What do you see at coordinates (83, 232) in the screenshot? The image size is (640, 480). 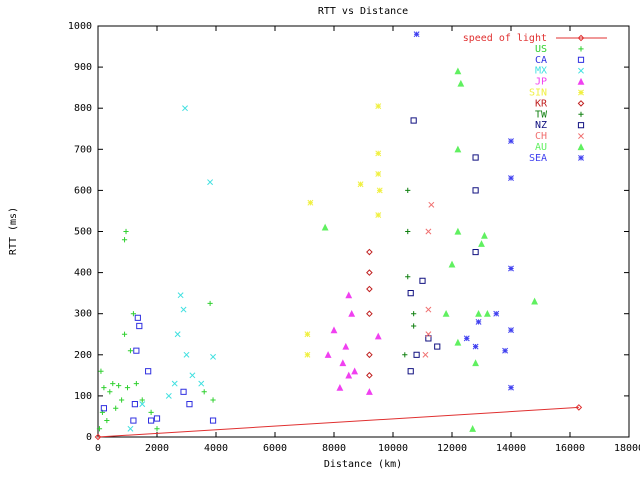 I see `y-tick-label: 500` at bounding box center [83, 232].